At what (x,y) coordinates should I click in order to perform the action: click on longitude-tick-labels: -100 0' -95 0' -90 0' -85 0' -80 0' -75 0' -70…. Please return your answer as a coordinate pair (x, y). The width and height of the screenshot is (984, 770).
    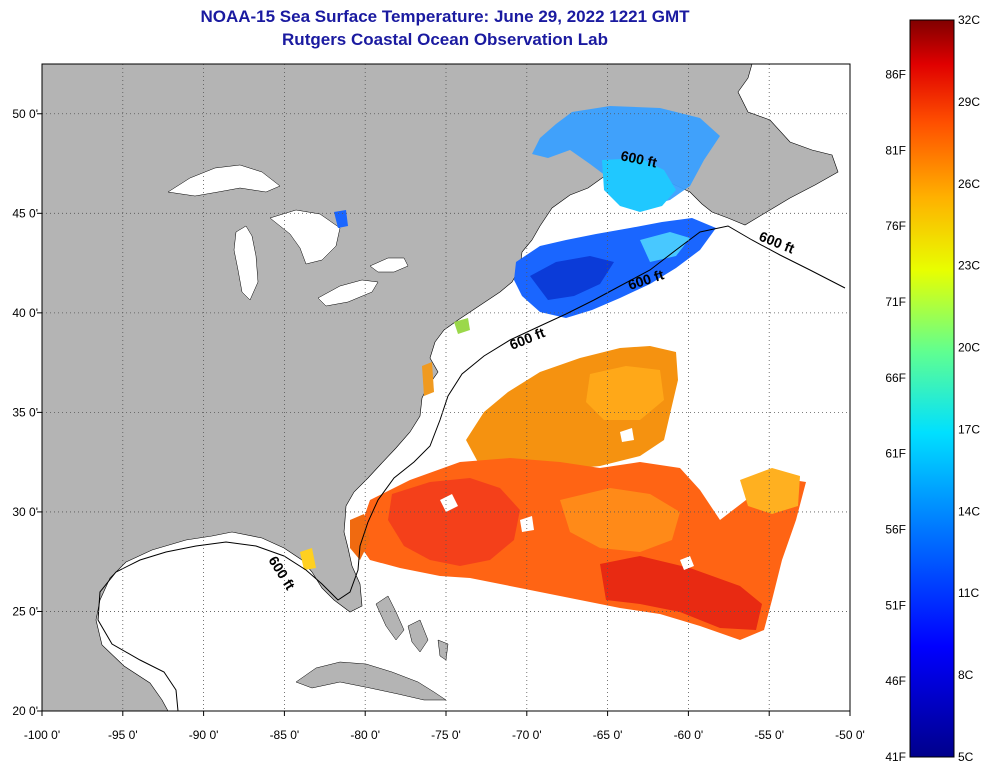
    Looking at the image, I should click on (444, 735).